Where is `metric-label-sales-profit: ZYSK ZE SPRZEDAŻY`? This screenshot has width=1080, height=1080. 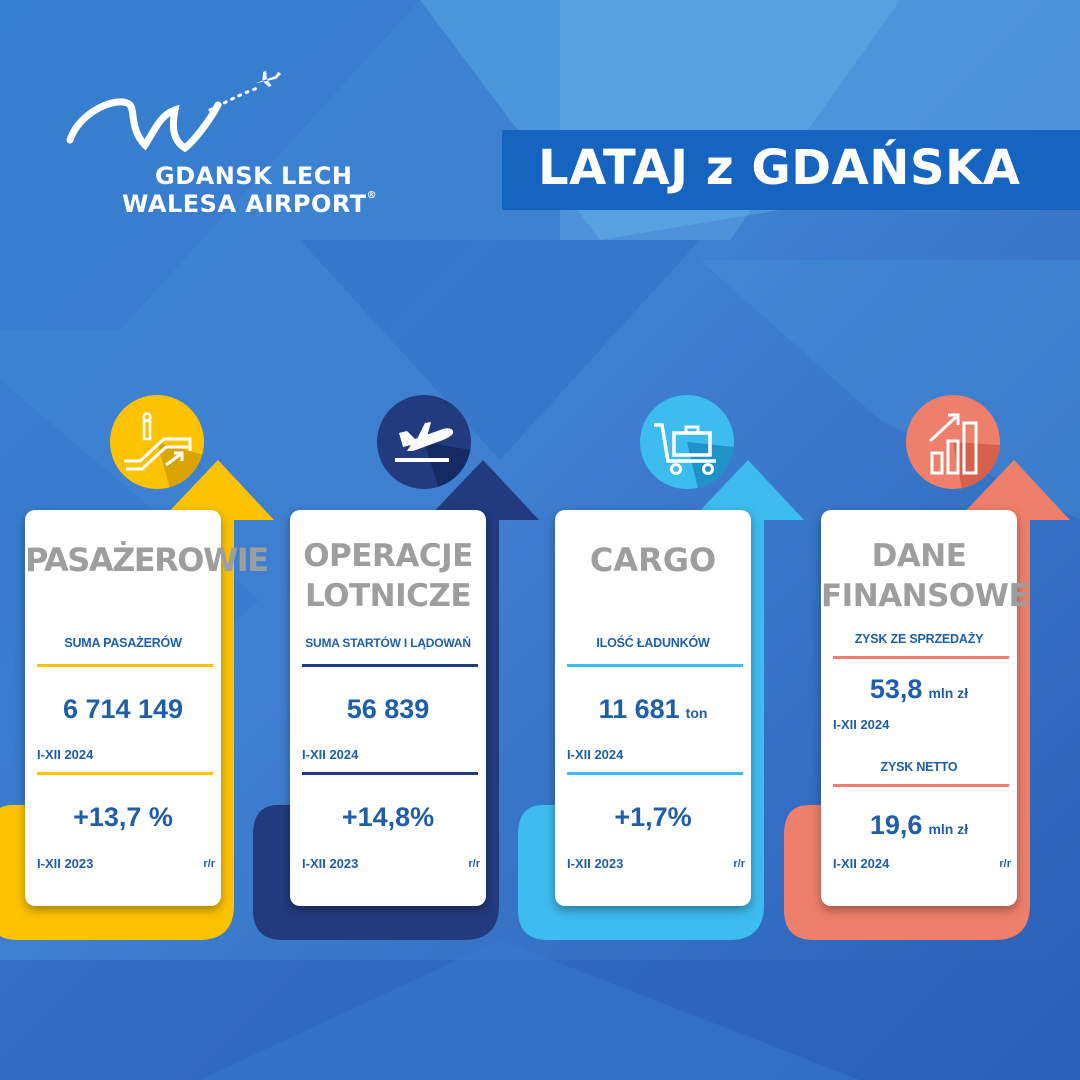 metric-label-sales-profit: ZYSK ZE SPRZEDAŻY is located at coordinates (919, 639).